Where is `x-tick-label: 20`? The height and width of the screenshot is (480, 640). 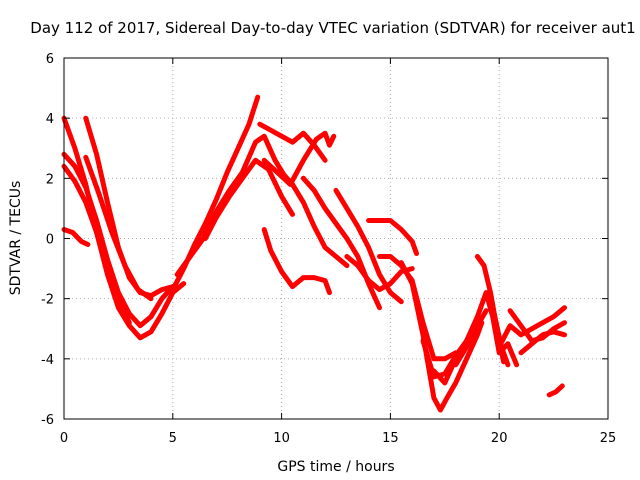 x-tick-label: 20 is located at coordinates (499, 438).